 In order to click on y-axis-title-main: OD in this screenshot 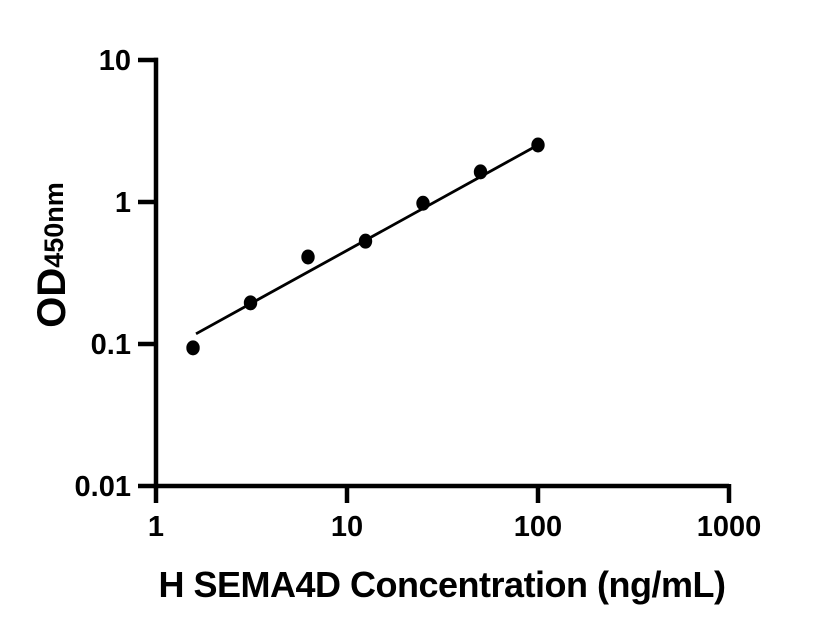, I will do `click(52, 297)`.